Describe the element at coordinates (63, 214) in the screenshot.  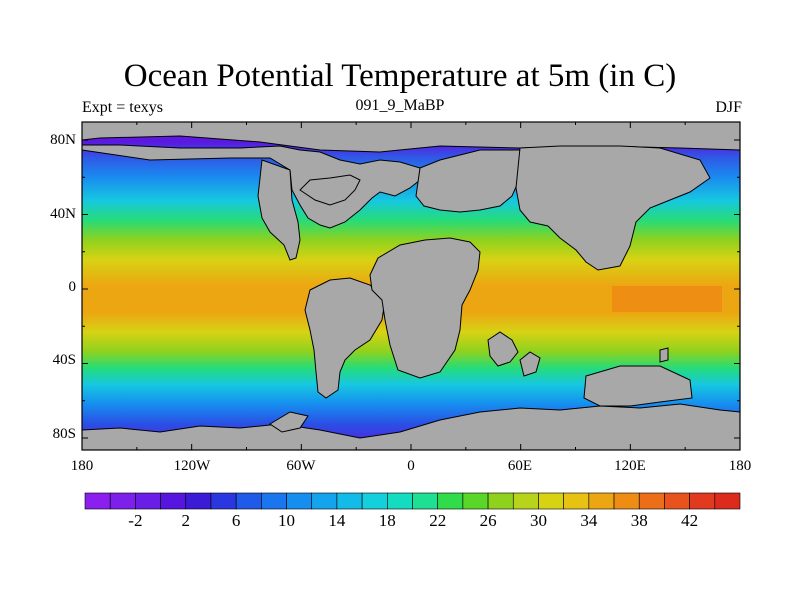
I see `lat-label: 40N` at that location.